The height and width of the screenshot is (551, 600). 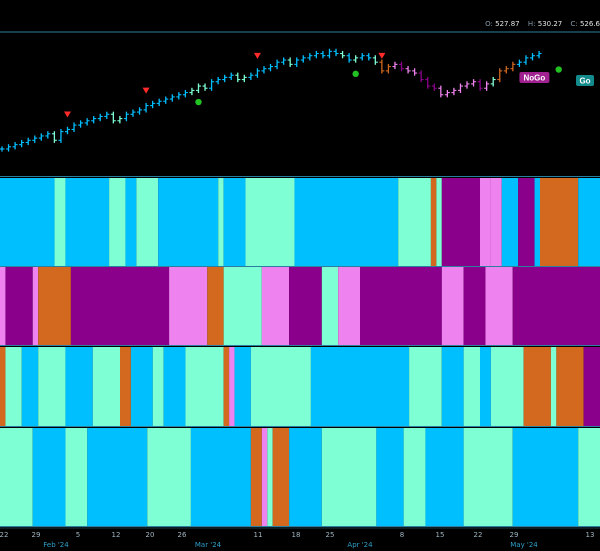 What do you see at coordinates (258, 535) in the screenshot?
I see `x-tick-label: 11` at bounding box center [258, 535].